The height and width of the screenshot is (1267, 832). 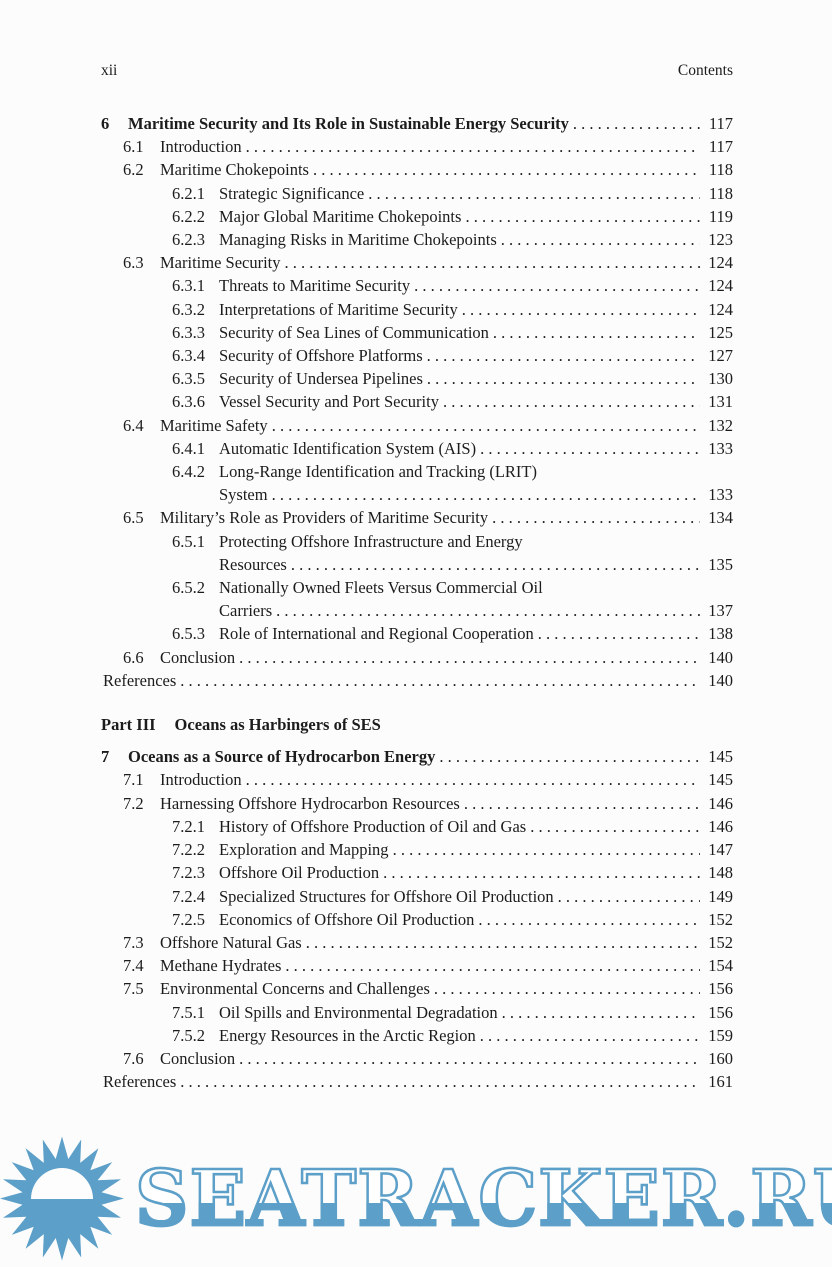 I want to click on entry-title: Oceans as Harbingers of SES, so click(x=277, y=725).